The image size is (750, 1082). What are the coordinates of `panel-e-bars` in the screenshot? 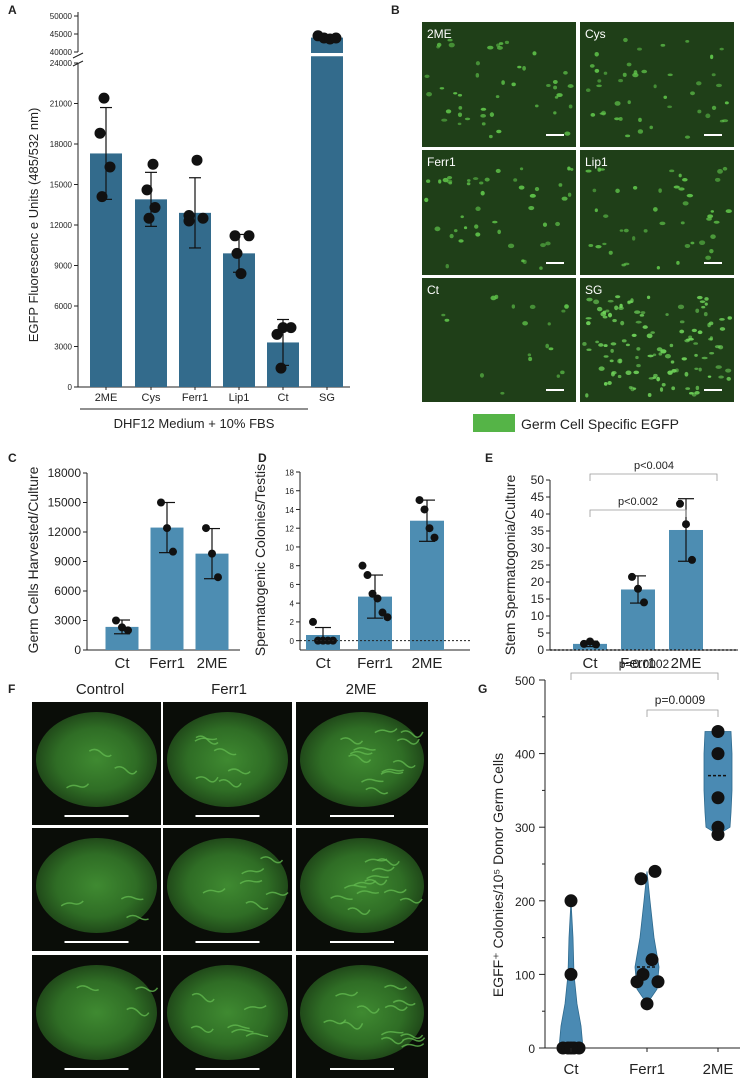 It's located at (644, 574).